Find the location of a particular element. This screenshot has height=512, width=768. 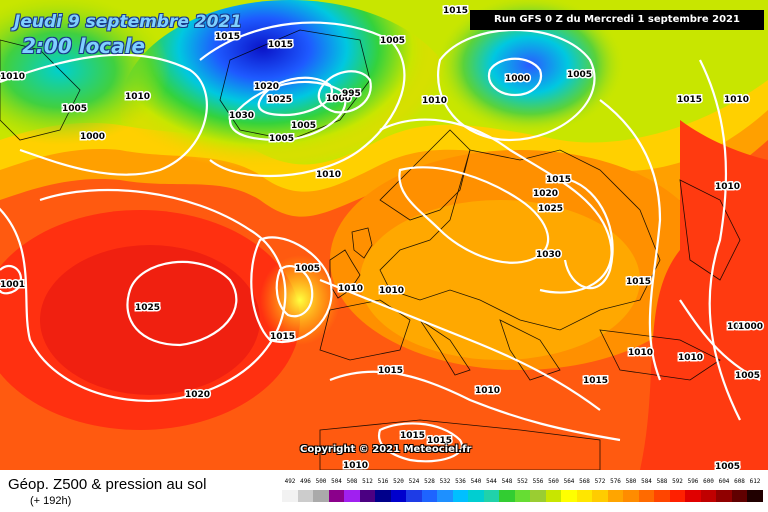

scale-label: 536 is located at coordinates (460, 481).